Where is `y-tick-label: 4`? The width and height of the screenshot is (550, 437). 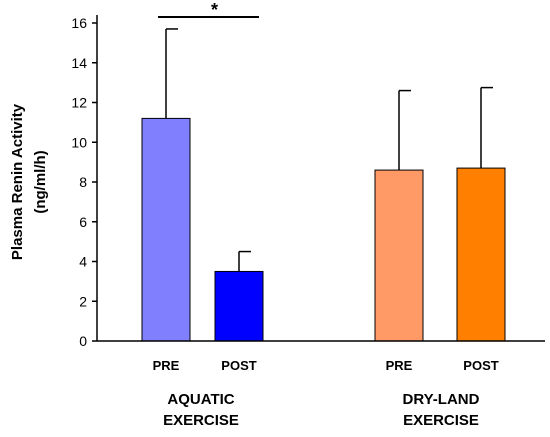
y-tick-label: 4 is located at coordinates (83, 262).